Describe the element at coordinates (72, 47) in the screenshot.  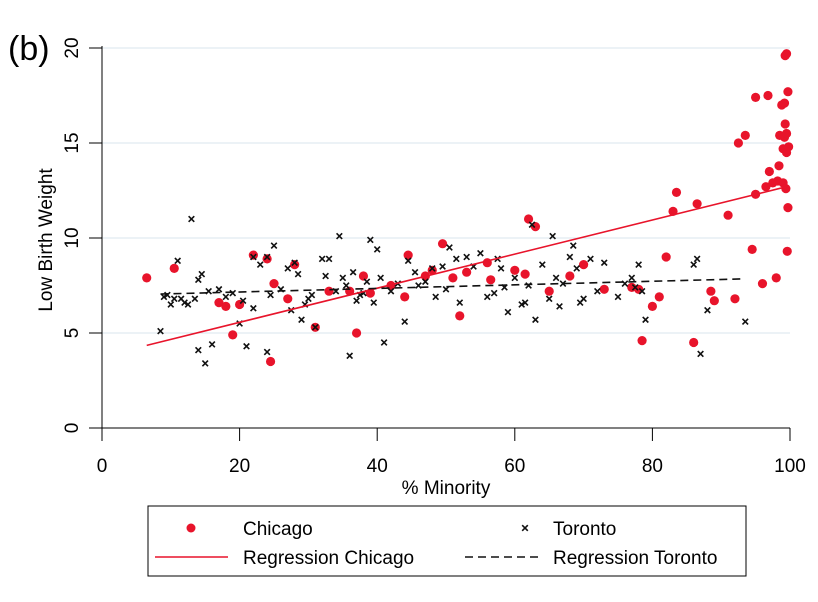
I see `y-tick-label: 20` at that location.